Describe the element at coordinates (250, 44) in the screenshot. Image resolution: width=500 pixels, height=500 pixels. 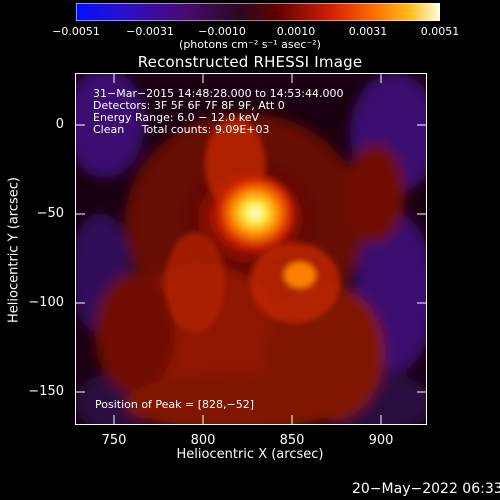
I see `colorbar-units: (photons cm⁻² s⁻¹ asec⁻²)` at that location.